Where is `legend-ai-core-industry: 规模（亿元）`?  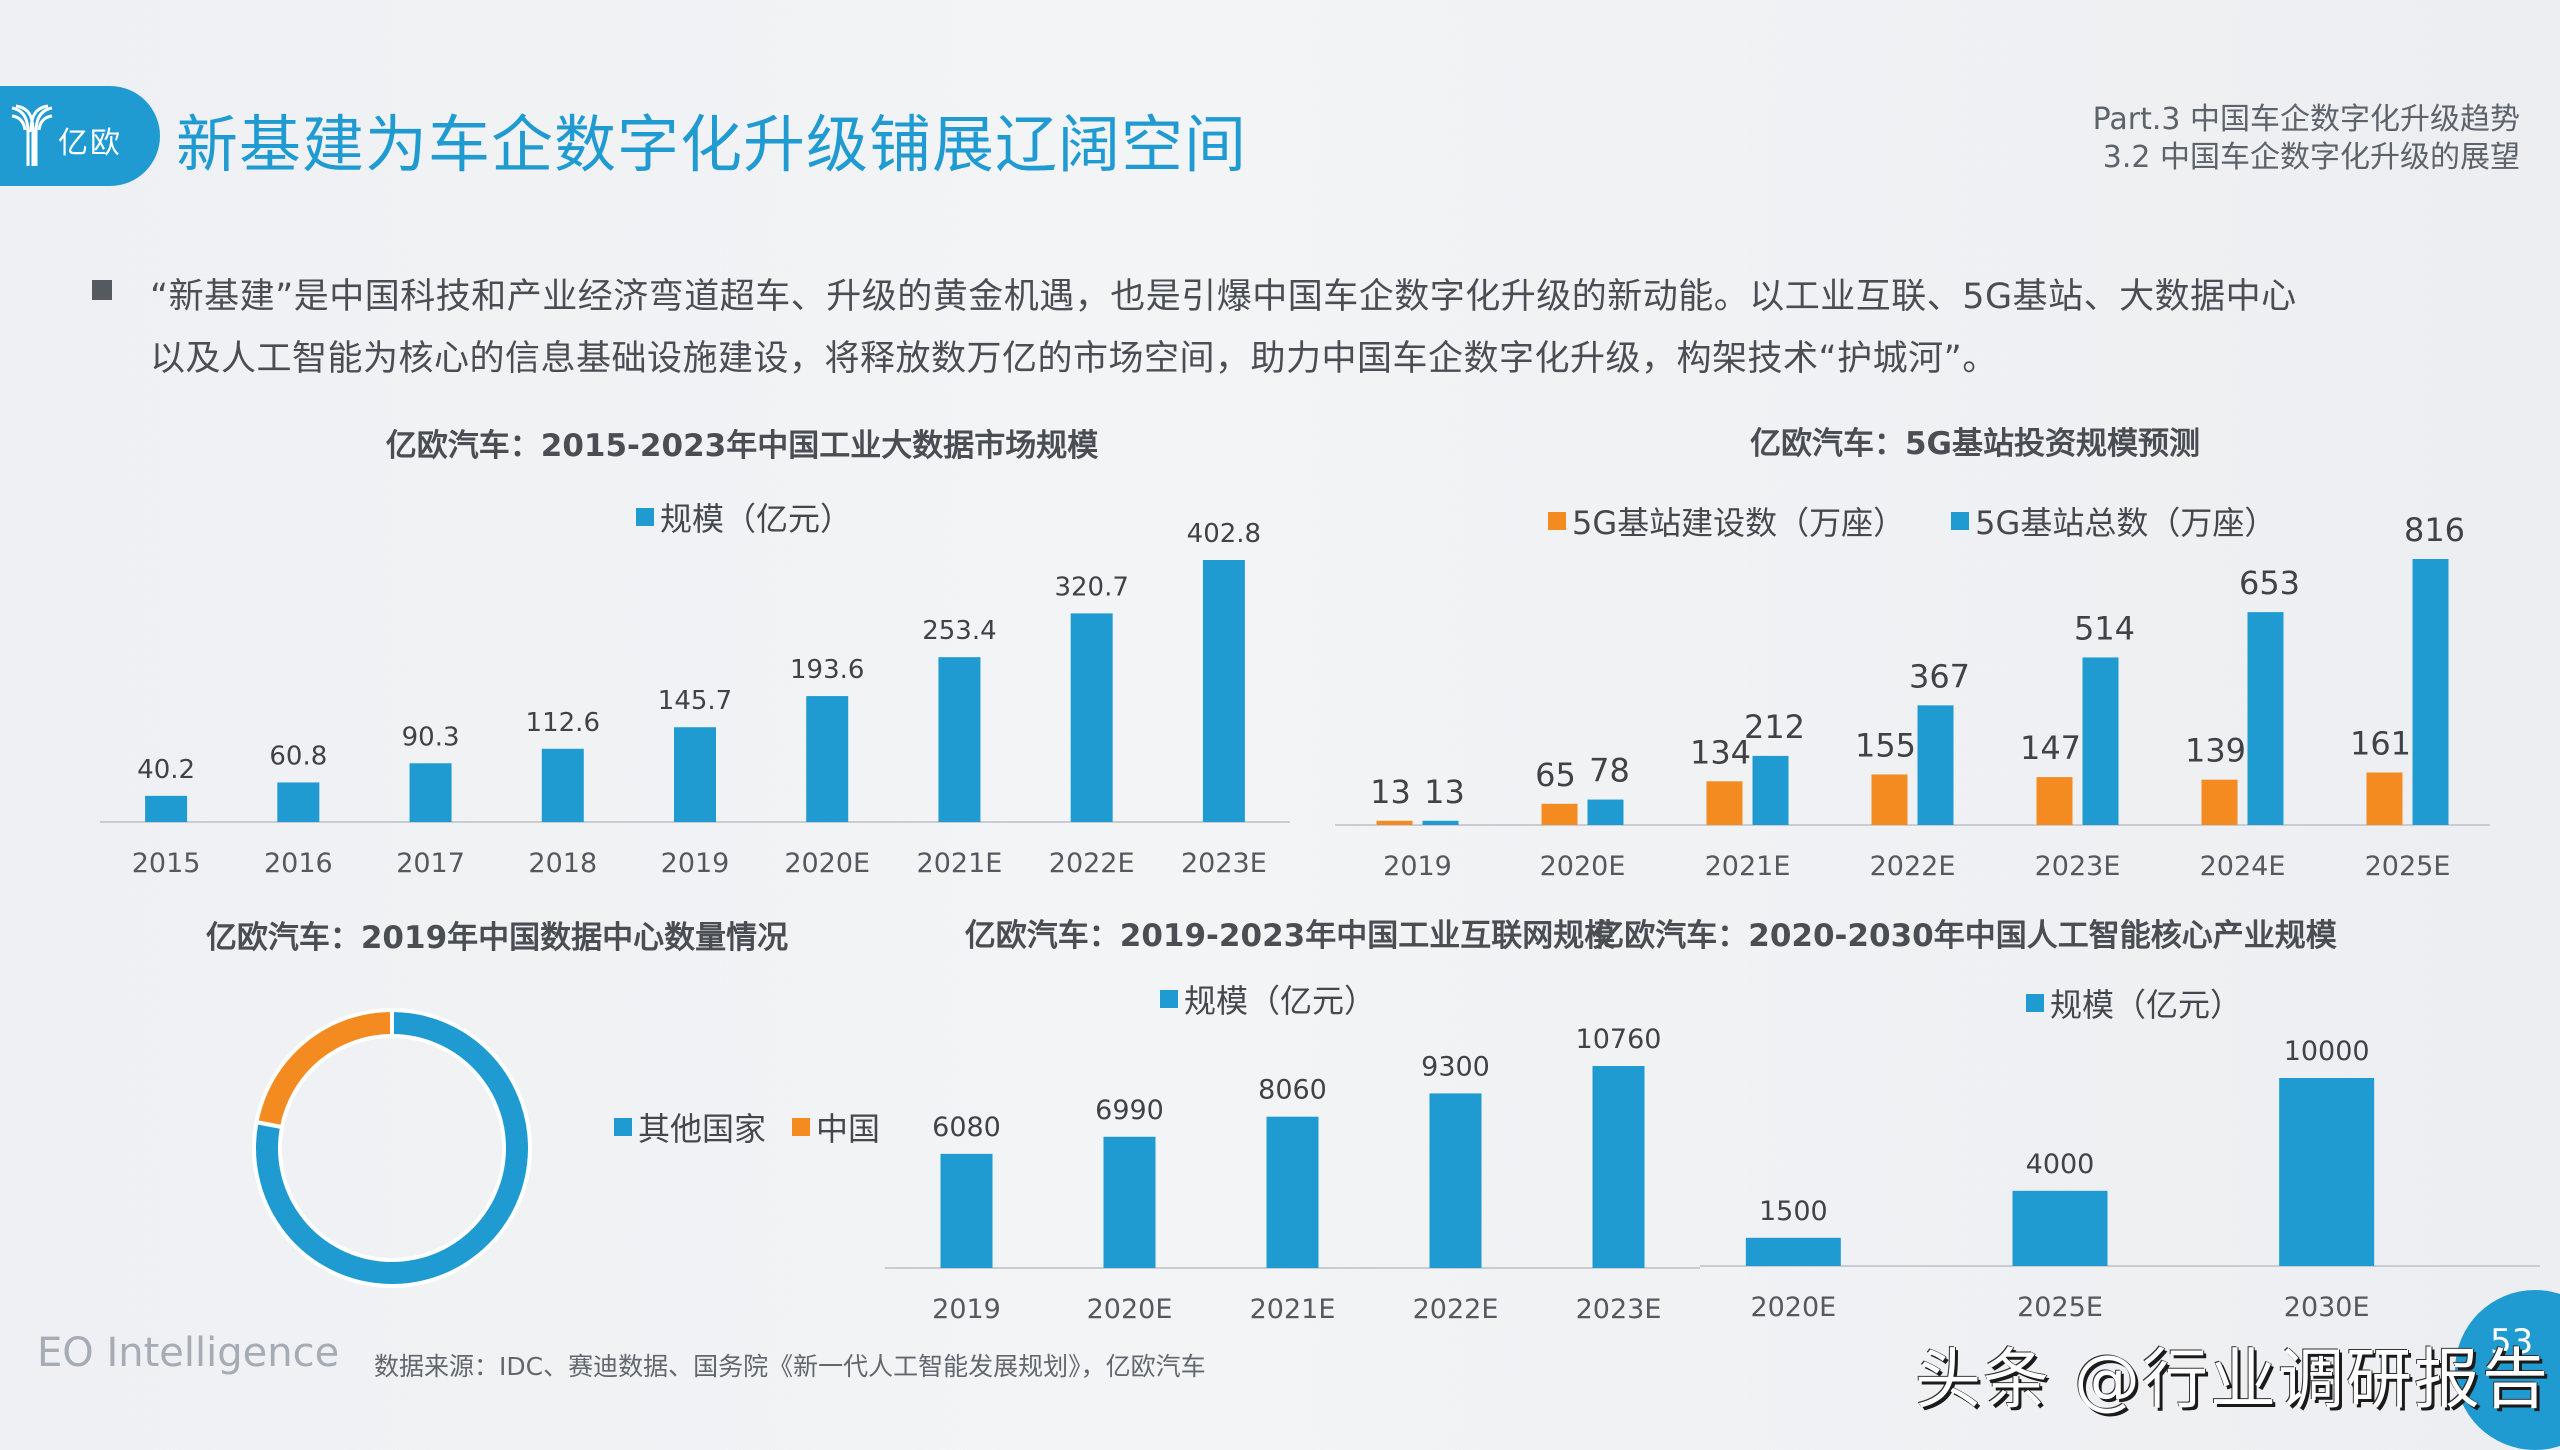
legend-ai-core-industry: 规模（亿元） is located at coordinates (2152, 1003).